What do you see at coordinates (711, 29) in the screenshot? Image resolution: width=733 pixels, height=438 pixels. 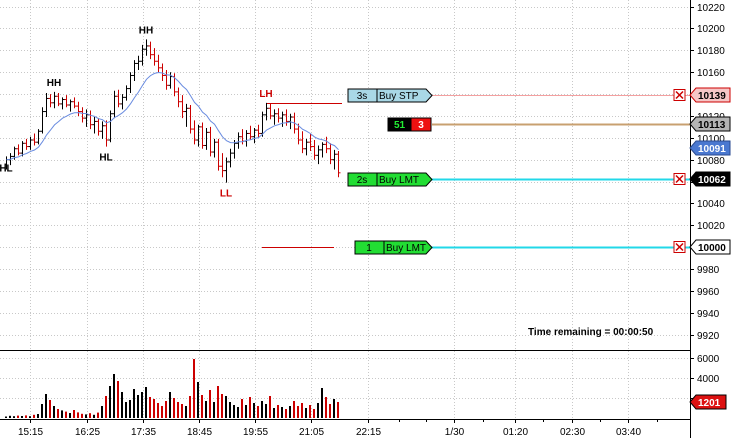 I see `price-tick-label: 10200` at bounding box center [711, 29].